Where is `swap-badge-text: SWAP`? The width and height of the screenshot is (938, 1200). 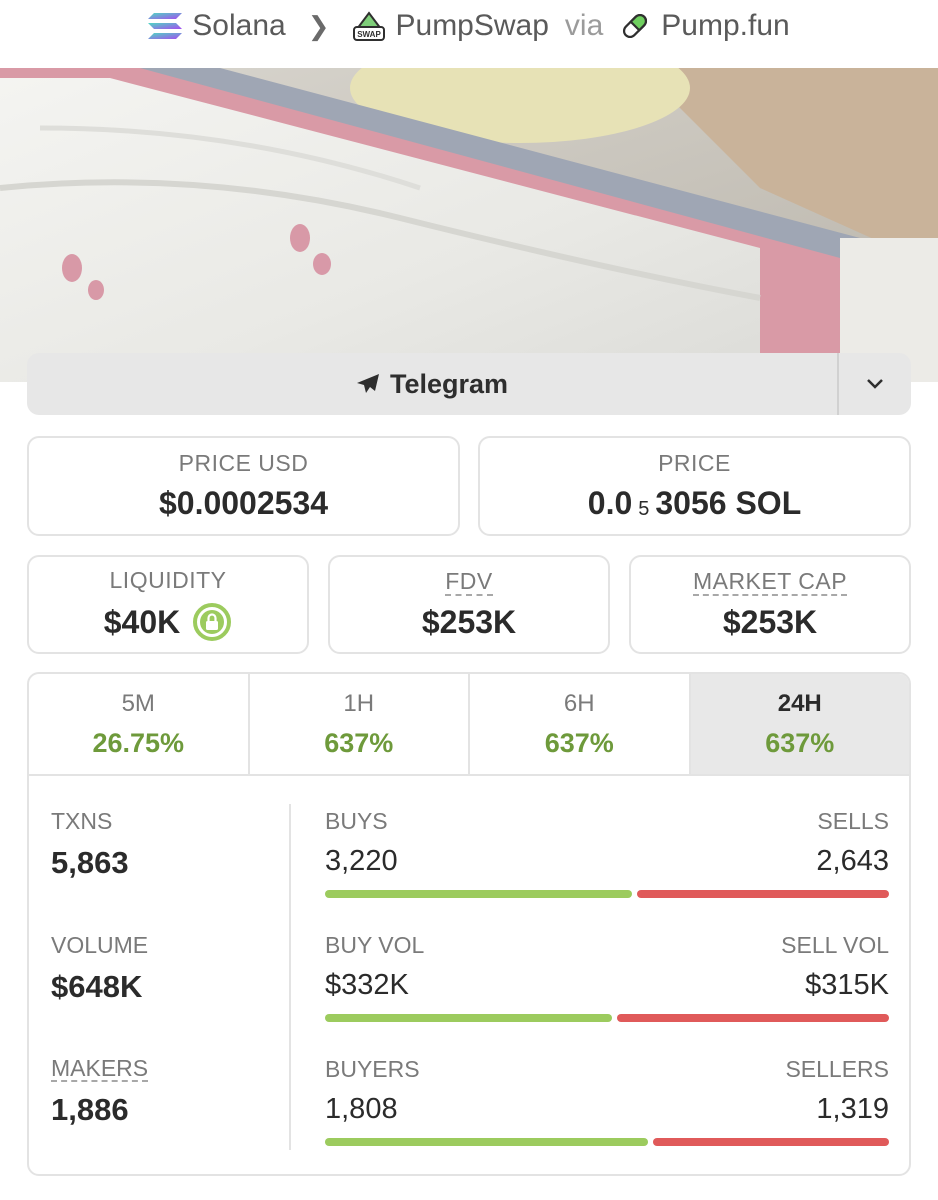 swap-badge-text: SWAP is located at coordinates (369, 34).